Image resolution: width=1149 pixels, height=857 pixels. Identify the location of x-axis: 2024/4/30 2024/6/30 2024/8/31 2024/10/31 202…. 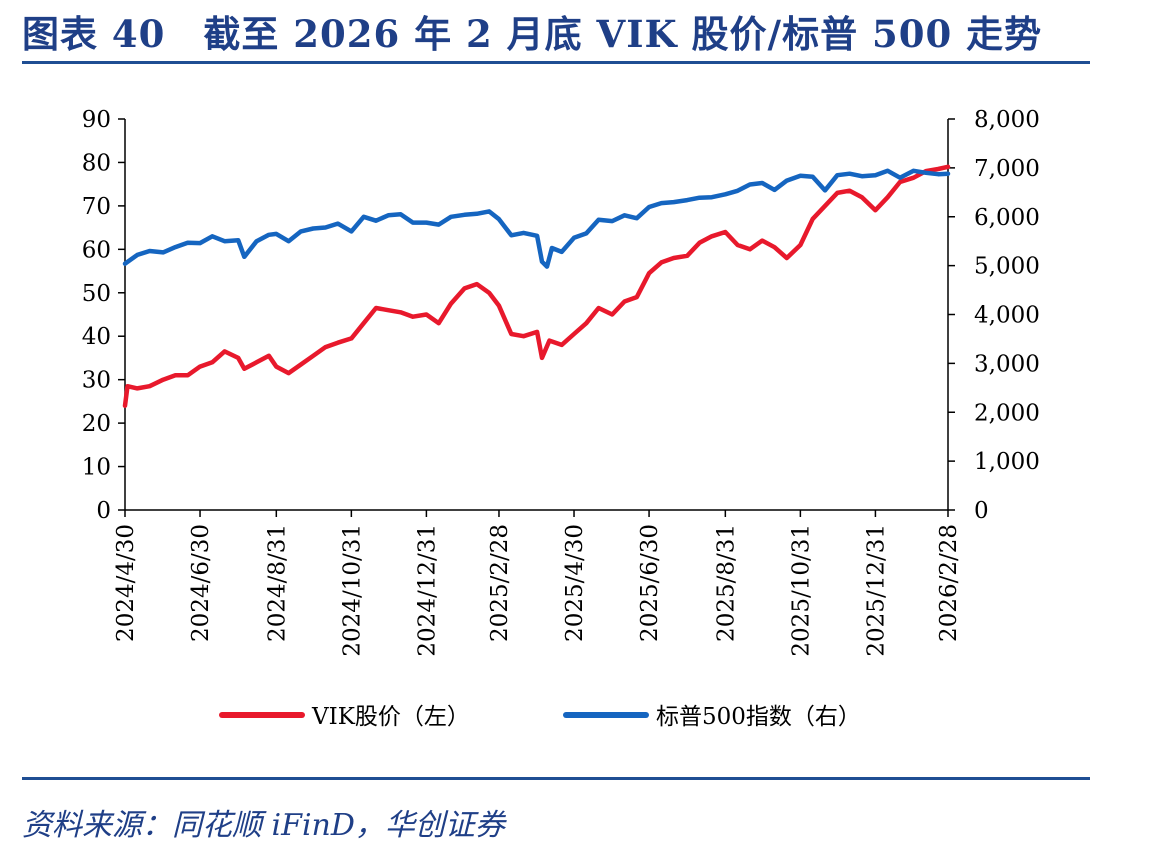
(537, 583).